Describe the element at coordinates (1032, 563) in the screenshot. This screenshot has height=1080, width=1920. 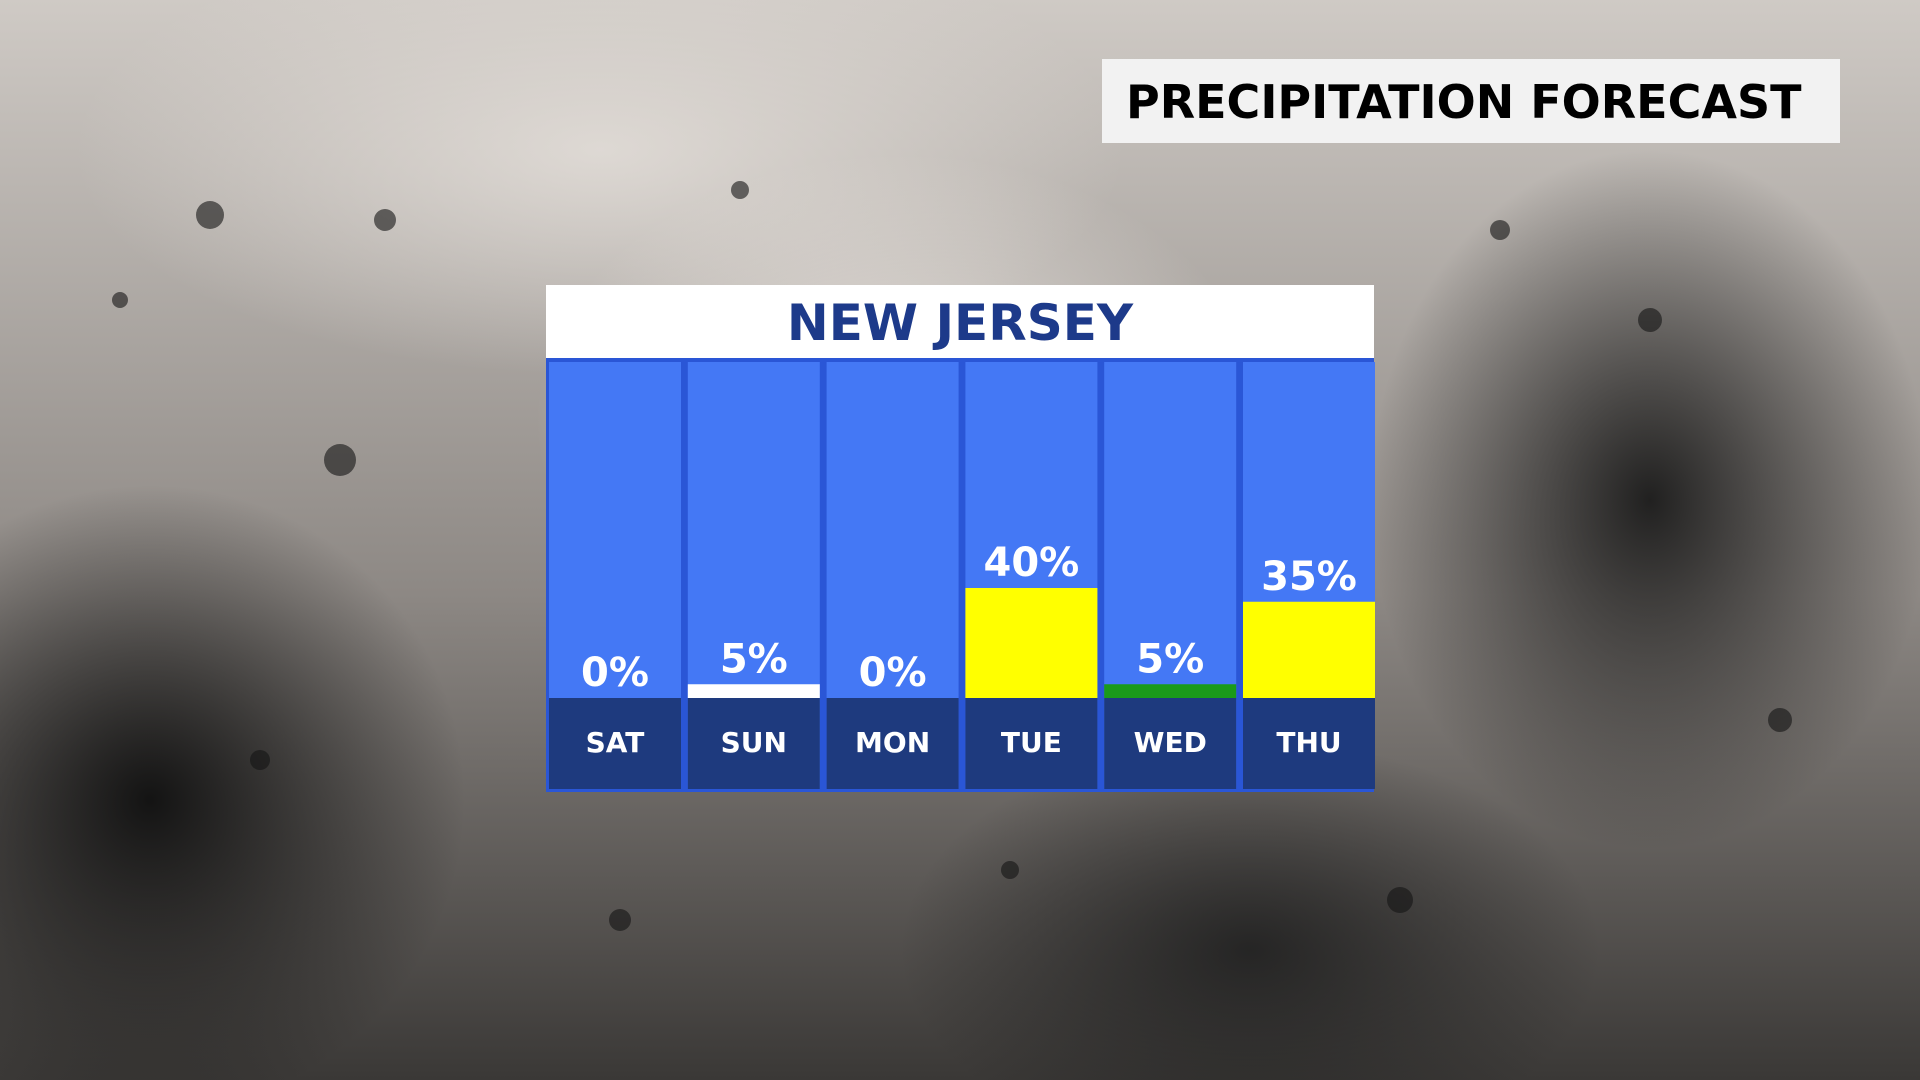
I see `value-label: 40%` at that location.